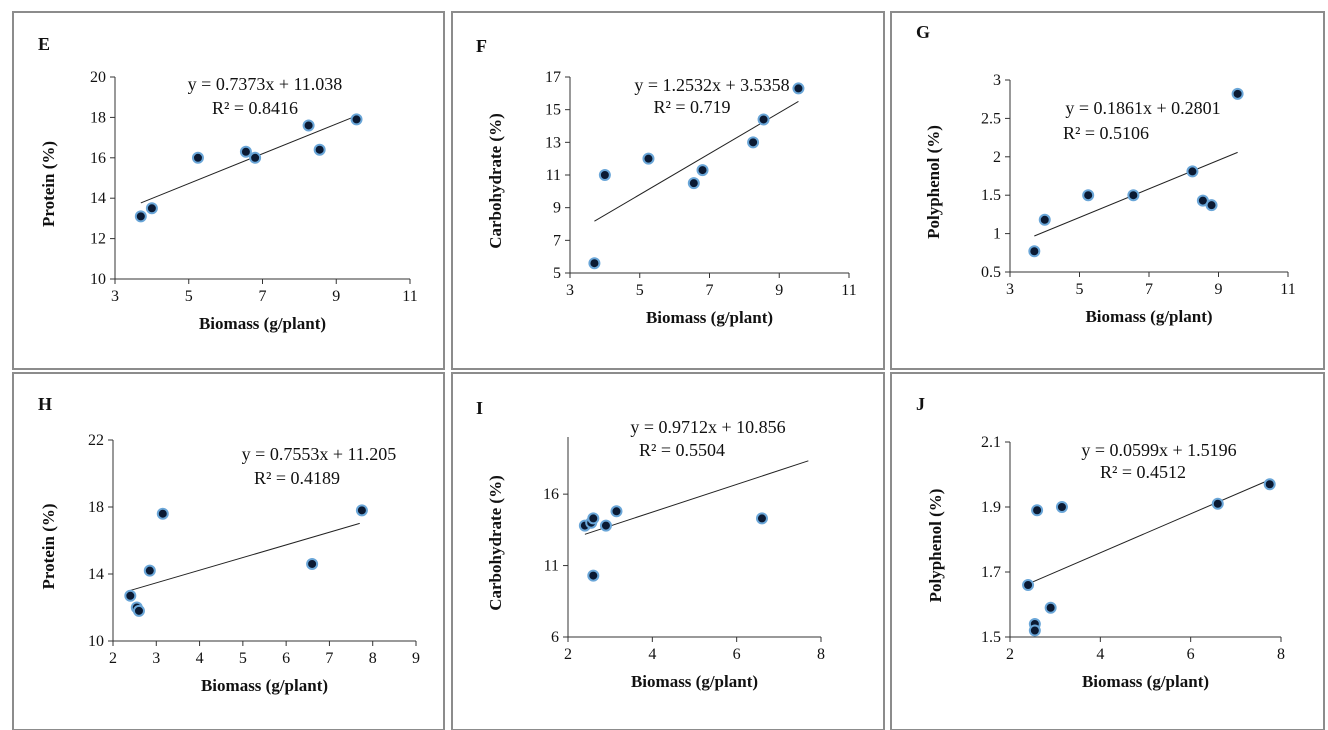 Image resolution: width=1328 pixels, height=730 pixels. What do you see at coordinates (933, 182) in the screenshot?
I see `y-axis-label: Polyphenol (%)` at bounding box center [933, 182].